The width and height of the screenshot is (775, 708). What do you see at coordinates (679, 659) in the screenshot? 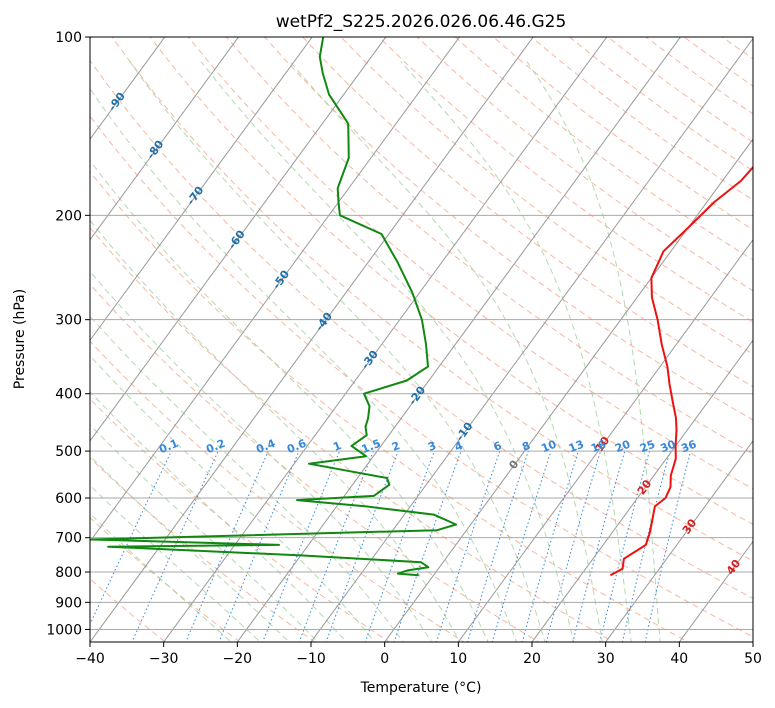
I see `x-tick-label: 40` at bounding box center [679, 659].